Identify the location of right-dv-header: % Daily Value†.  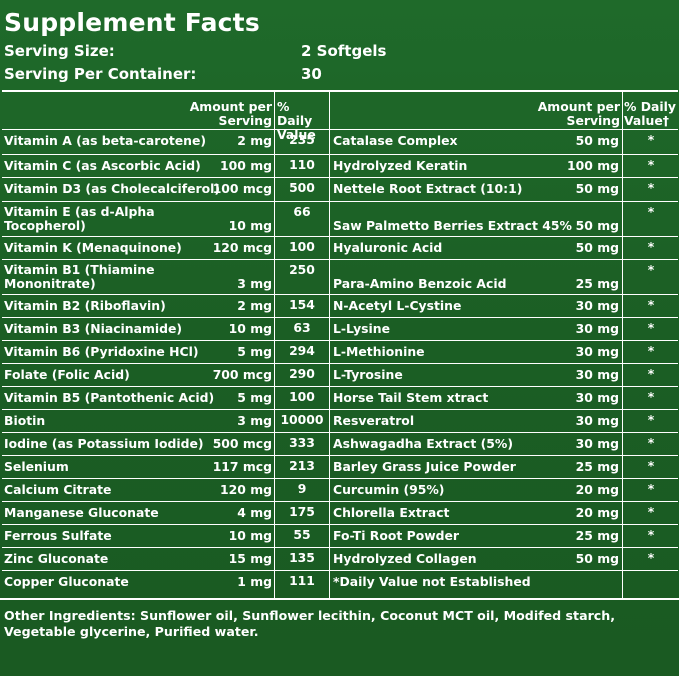
(650, 113).